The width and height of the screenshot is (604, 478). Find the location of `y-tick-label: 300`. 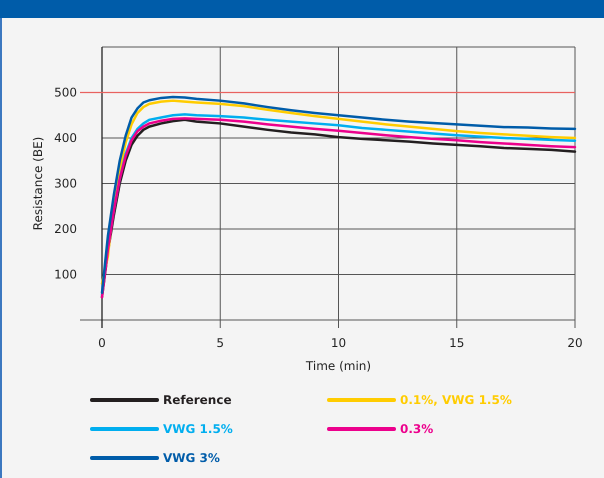

y-tick-label: 300 is located at coordinates (65, 183).